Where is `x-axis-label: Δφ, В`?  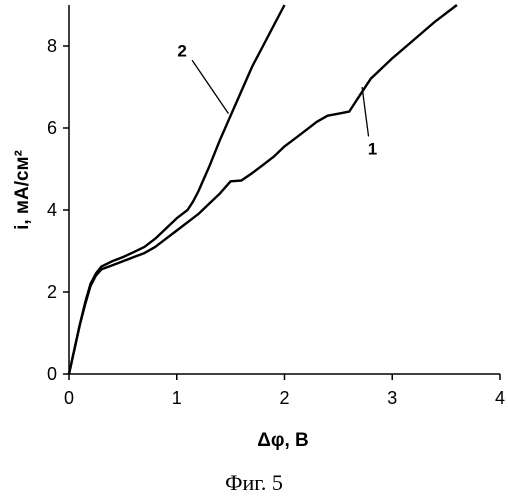 x-axis-label: Δφ, В is located at coordinates (283, 440).